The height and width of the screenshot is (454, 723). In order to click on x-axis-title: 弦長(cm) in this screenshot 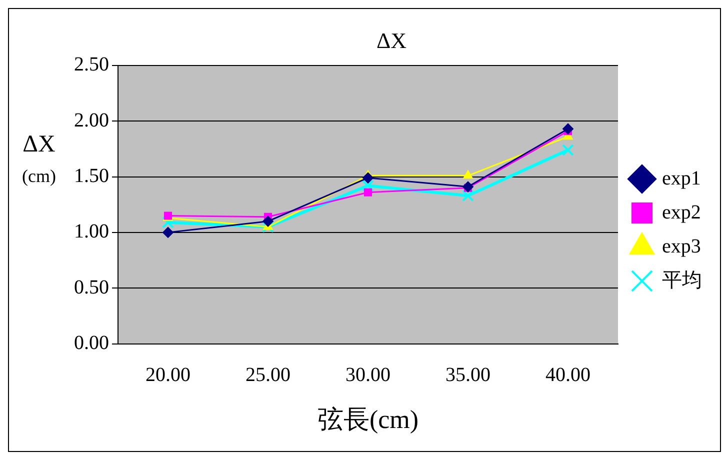, I will do `click(368, 419)`.